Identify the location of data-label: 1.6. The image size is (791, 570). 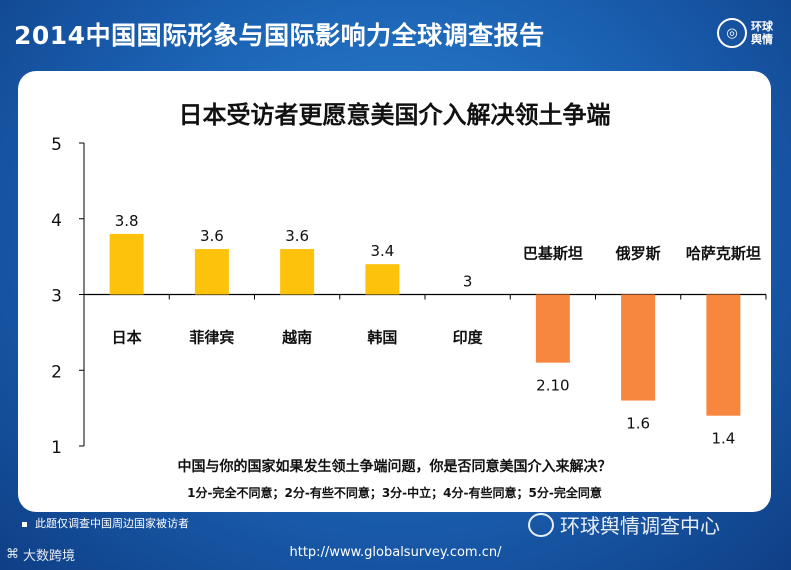
(638, 424).